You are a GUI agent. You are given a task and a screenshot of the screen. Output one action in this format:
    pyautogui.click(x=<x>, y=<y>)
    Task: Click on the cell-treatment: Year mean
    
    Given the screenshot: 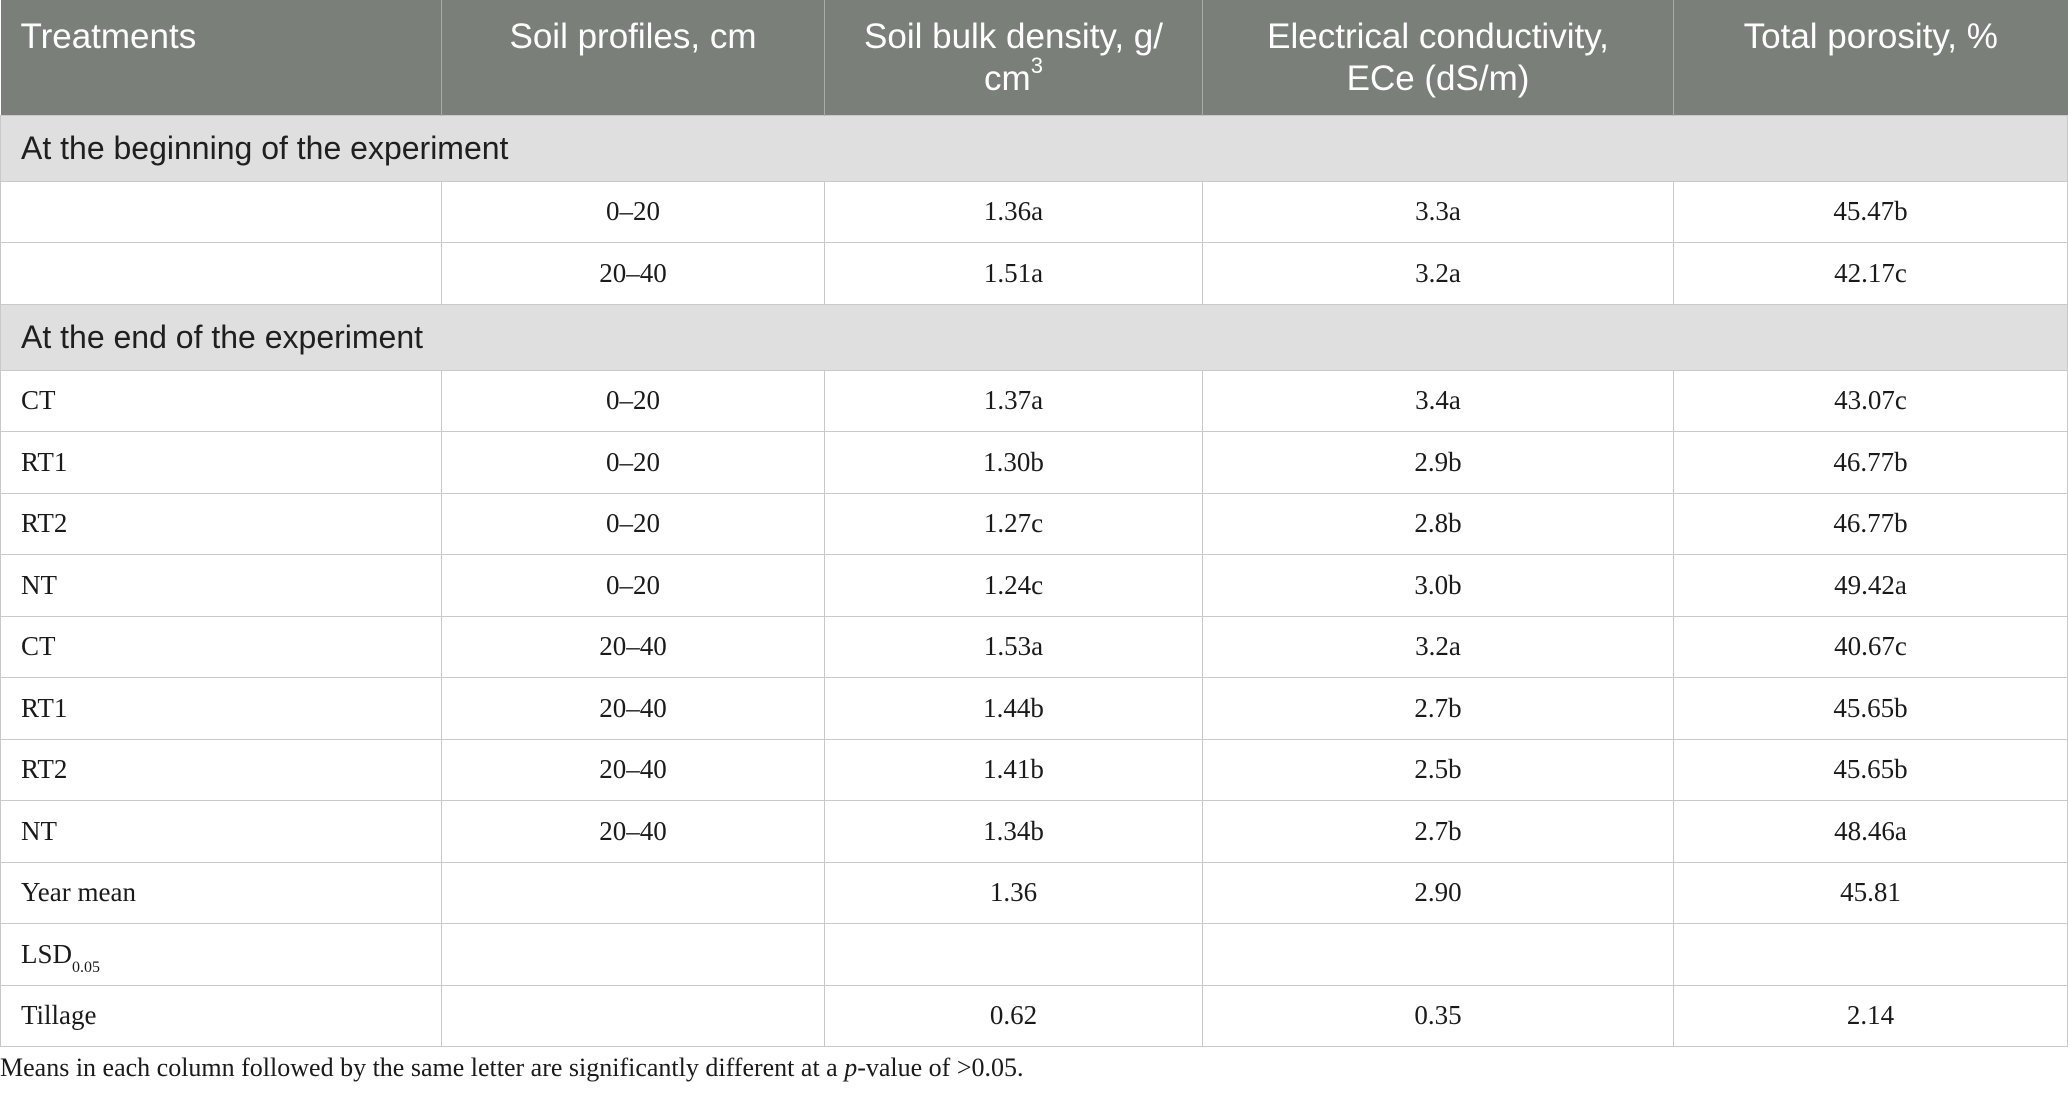 What is the action you would take?
    pyautogui.click(x=221, y=892)
    